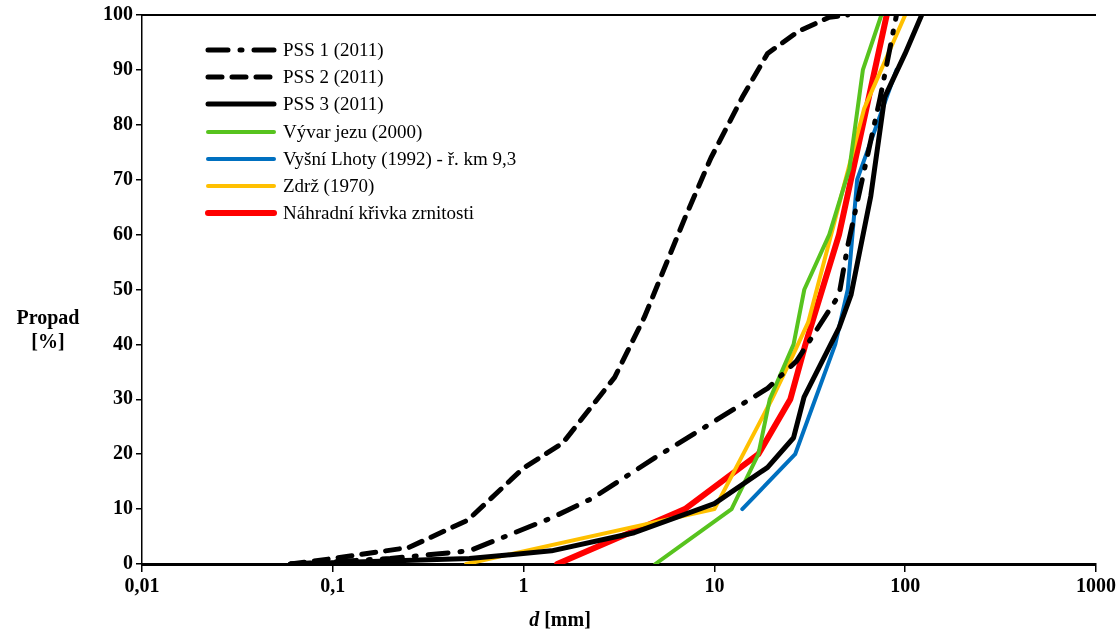 The height and width of the screenshot is (634, 1119). Describe the element at coordinates (123, 122) in the screenshot. I see `y-tick-label: 80` at that location.